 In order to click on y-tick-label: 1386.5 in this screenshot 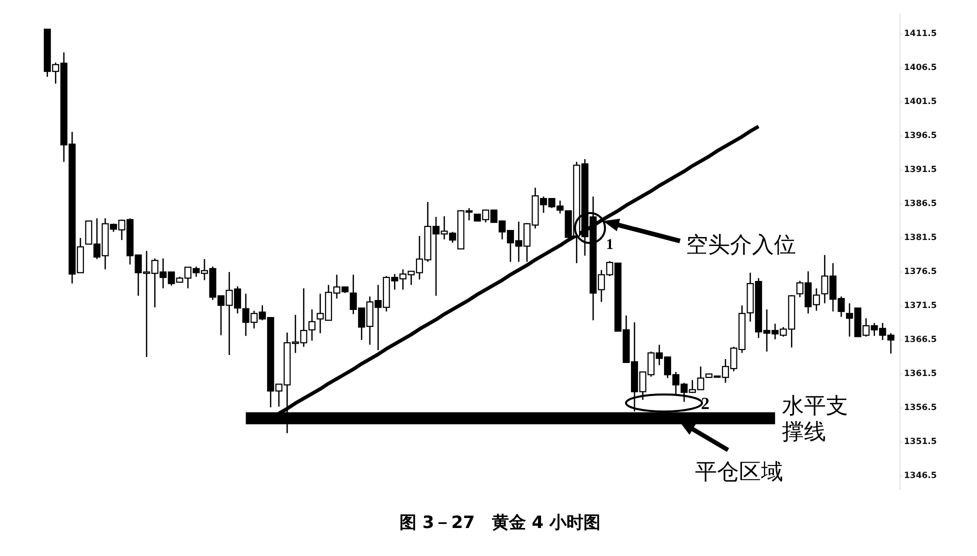, I will do `click(920, 204)`.